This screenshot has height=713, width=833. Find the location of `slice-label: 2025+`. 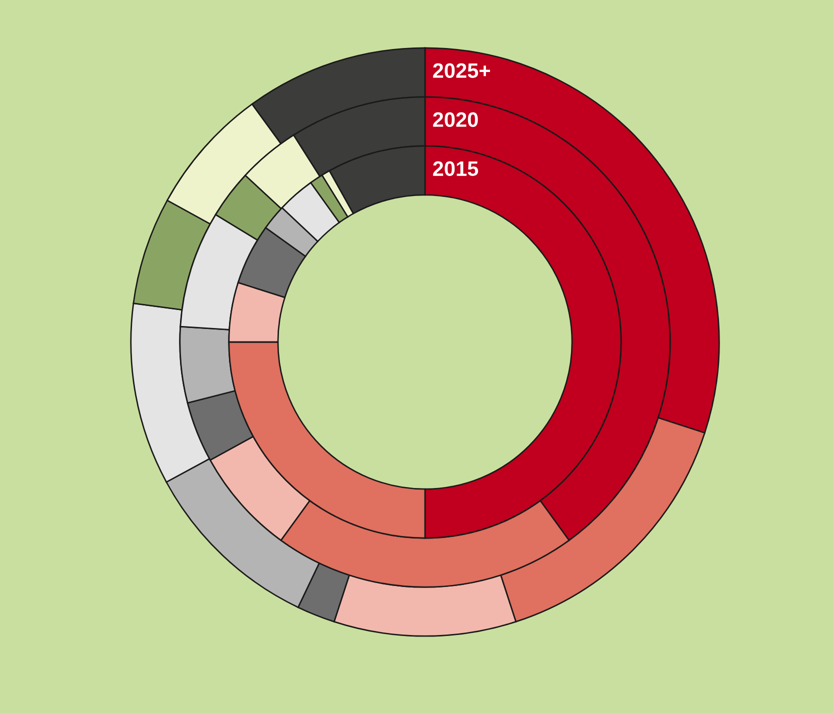

slice-label: 2025+ is located at coordinates (461, 70).